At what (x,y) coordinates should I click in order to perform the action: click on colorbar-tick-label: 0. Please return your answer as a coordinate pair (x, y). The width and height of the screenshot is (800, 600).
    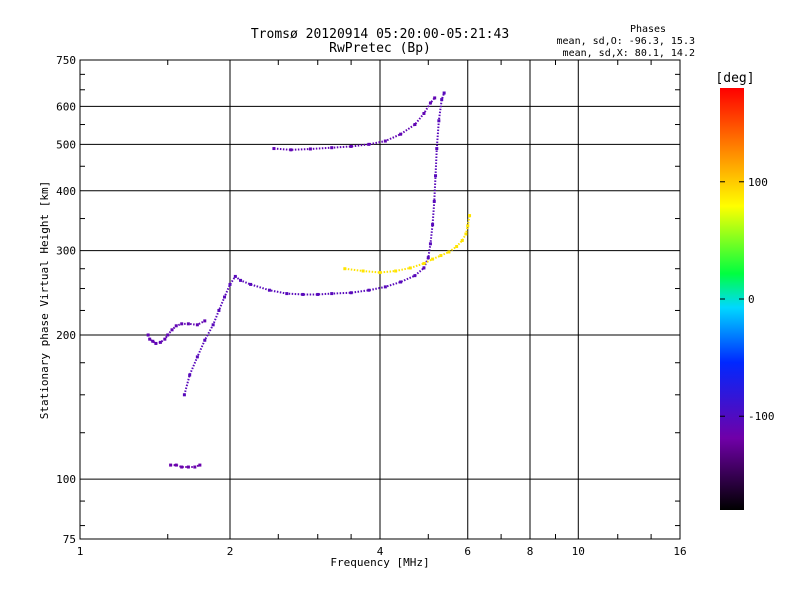
    Looking at the image, I should click on (751, 299).